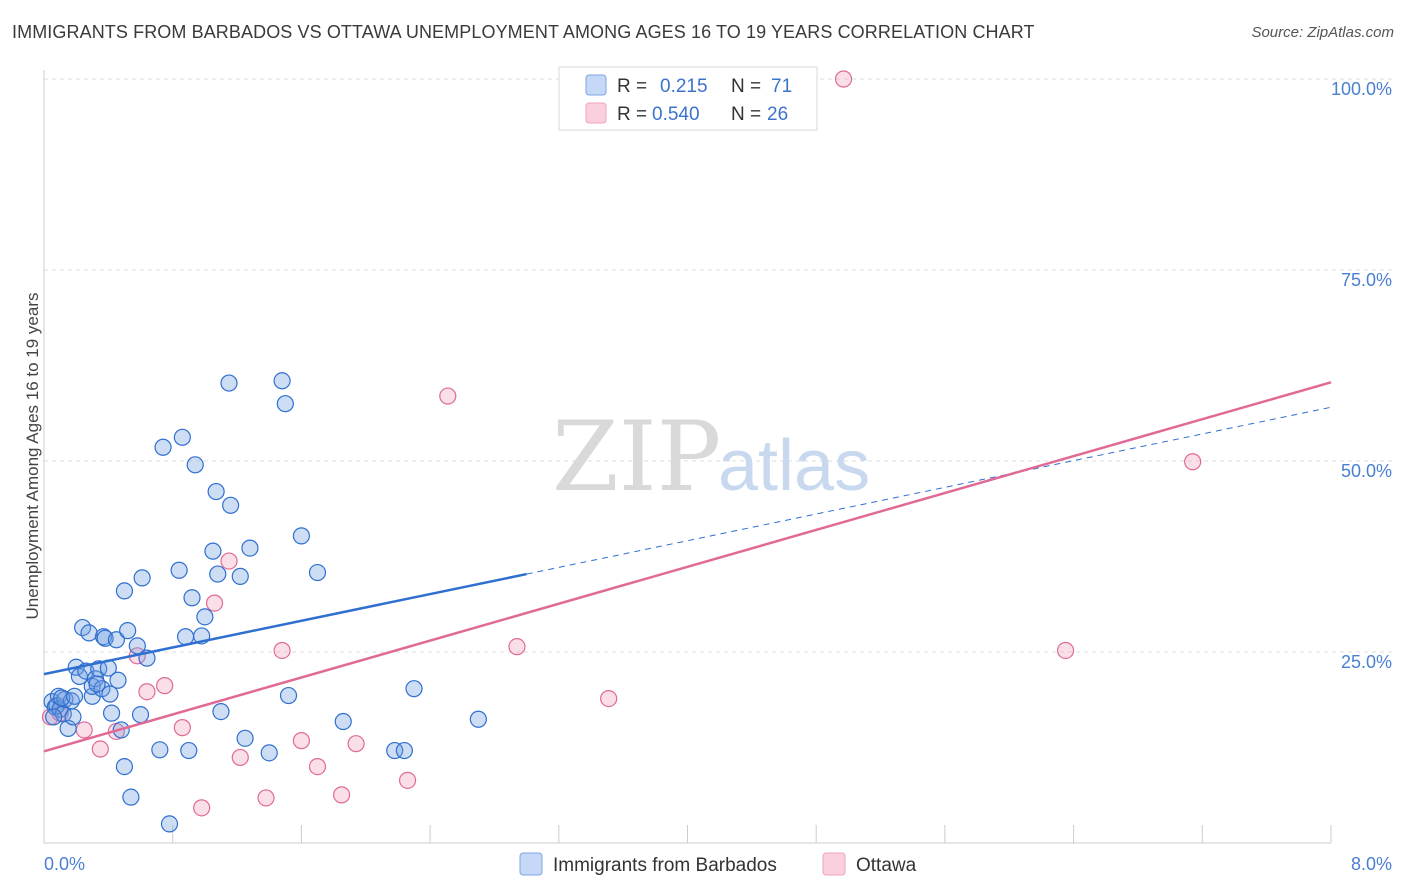 Image resolution: width=1406 pixels, height=892 pixels. I want to click on series-legend-swatch-ottawa, so click(834, 864).